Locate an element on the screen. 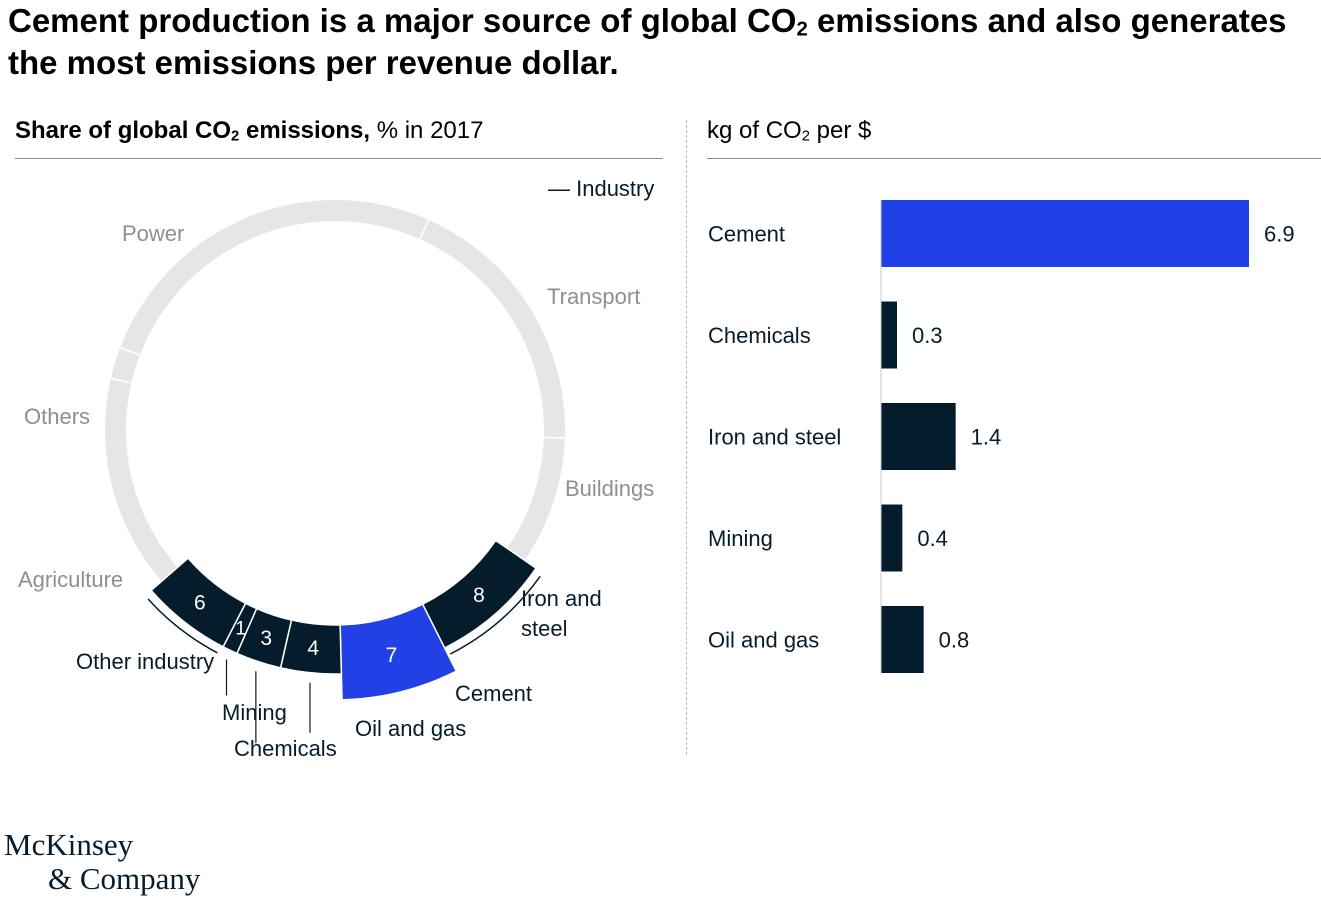 The height and width of the screenshot is (900, 1321). left-panel-rule is located at coordinates (339, 158).